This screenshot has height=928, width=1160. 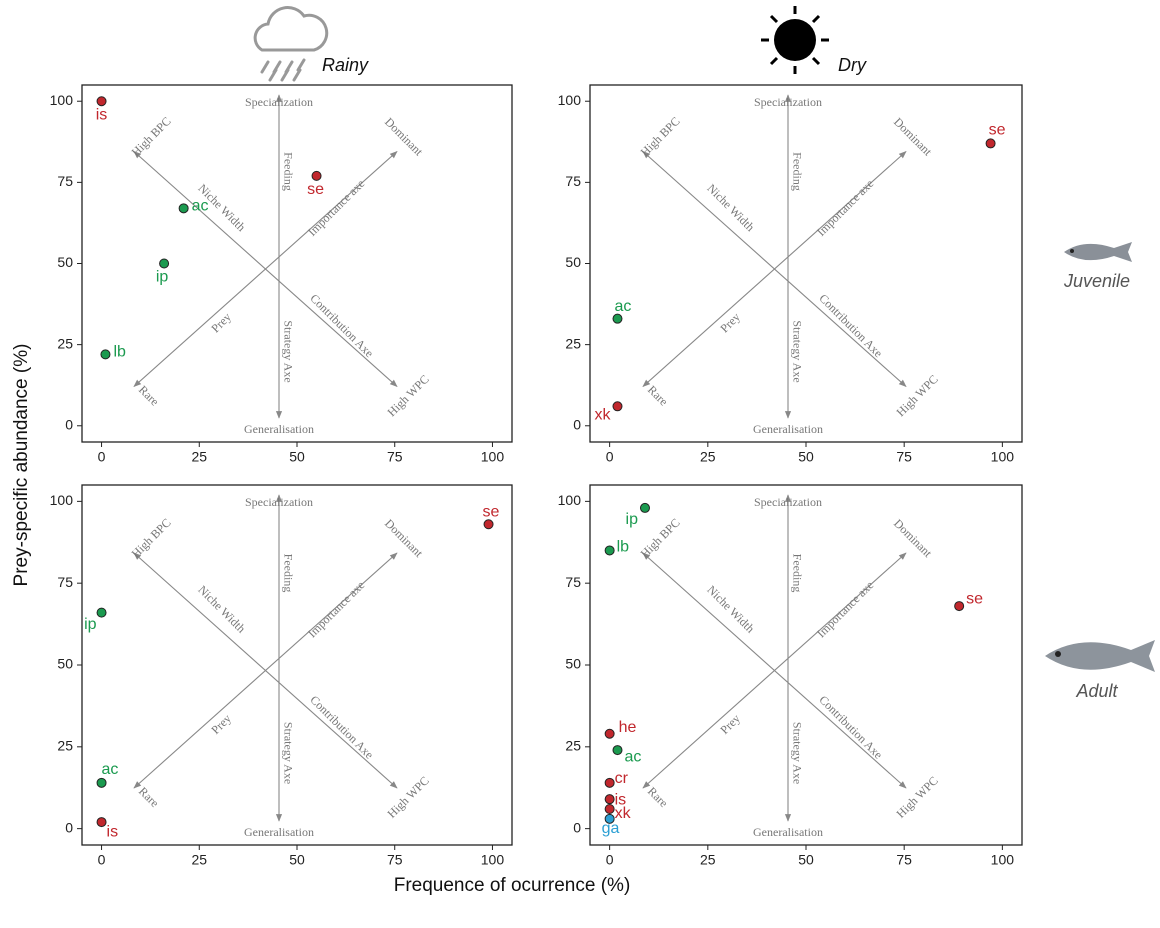 I want to click on y-axis-label: Prey-specific abundance (%), so click(x=21, y=465).